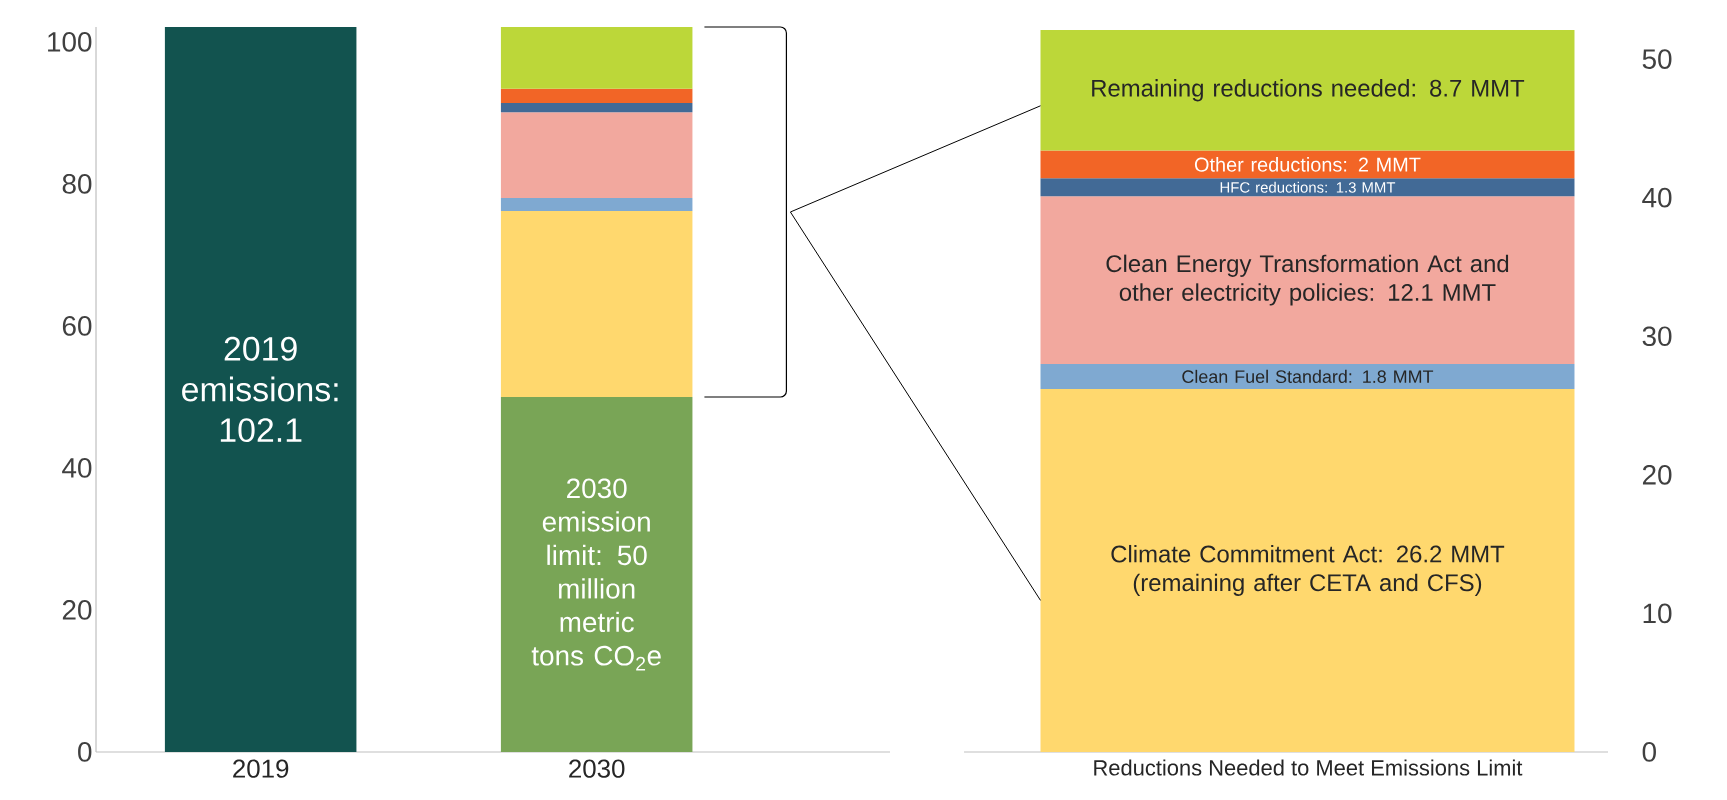 This screenshot has height=800, width=1727. I want to click on data-label: Clean Fuel Standard: 1.8 MMT, so click(1308, 376).